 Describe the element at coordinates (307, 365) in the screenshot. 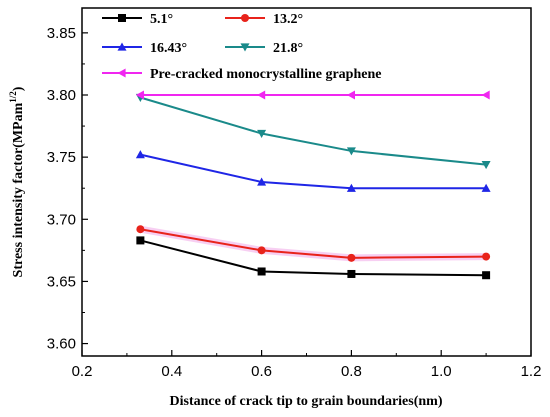

I see `x-axis: 0.2 0.4 0.6 0.8 1.0 1.2` at that location.